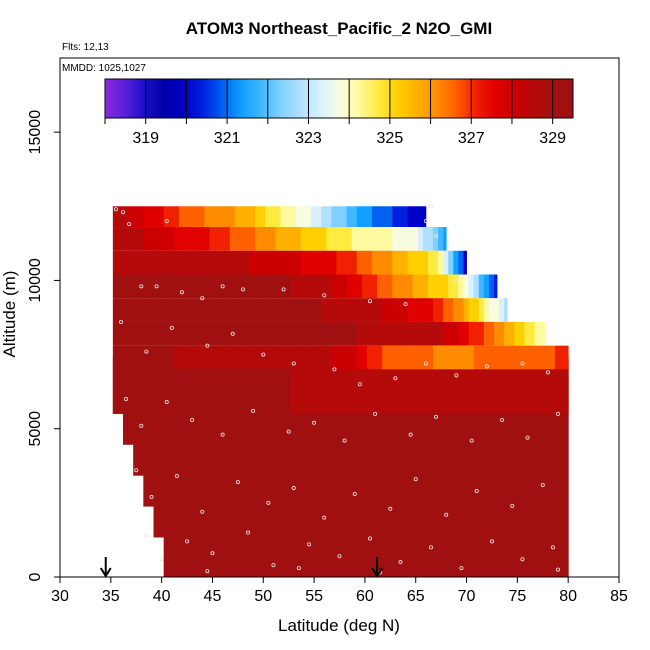  What do you see at coordinates (517, 596) in the screenshot?
I see `x-tick-label: 75` at bounding box center [517, 596].